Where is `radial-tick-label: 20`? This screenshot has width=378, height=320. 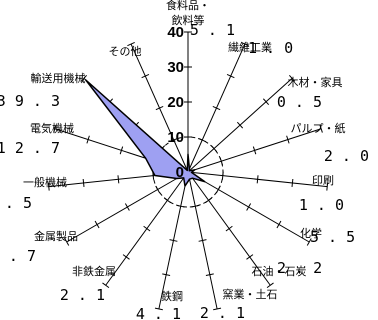 radial-tick-label: 20 is located at coordinates (175, 102).